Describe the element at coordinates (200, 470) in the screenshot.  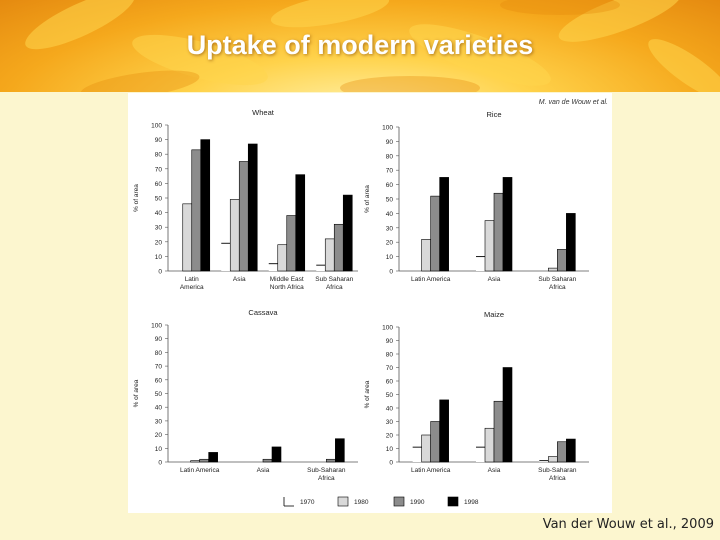
I see `cassava-x-tick-label: Latin America` at that location.